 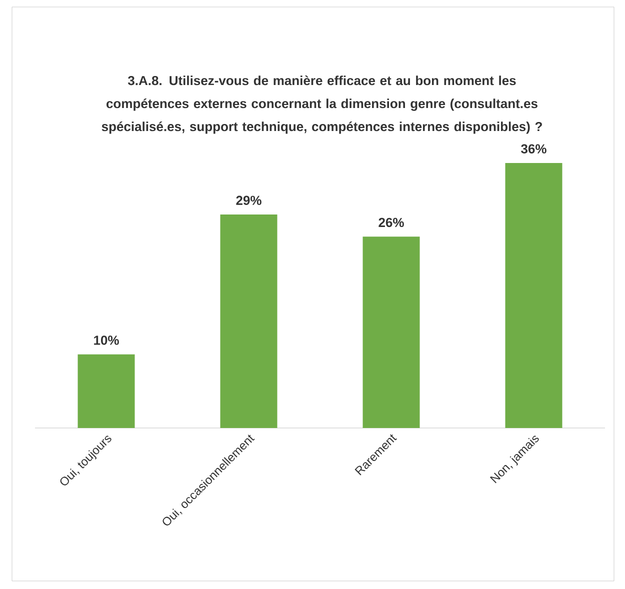 What do you see at coordinates (322, 105) in the screenshot?
I see `chart-title: 3.A.8. Utilisez-vous de manière efficace et au bon moment les compétences externes concernant la dimension genre (consultant.es spécialisé.es, support technique, compétences internes disponibles) ?` at bounding box center [322, 105].